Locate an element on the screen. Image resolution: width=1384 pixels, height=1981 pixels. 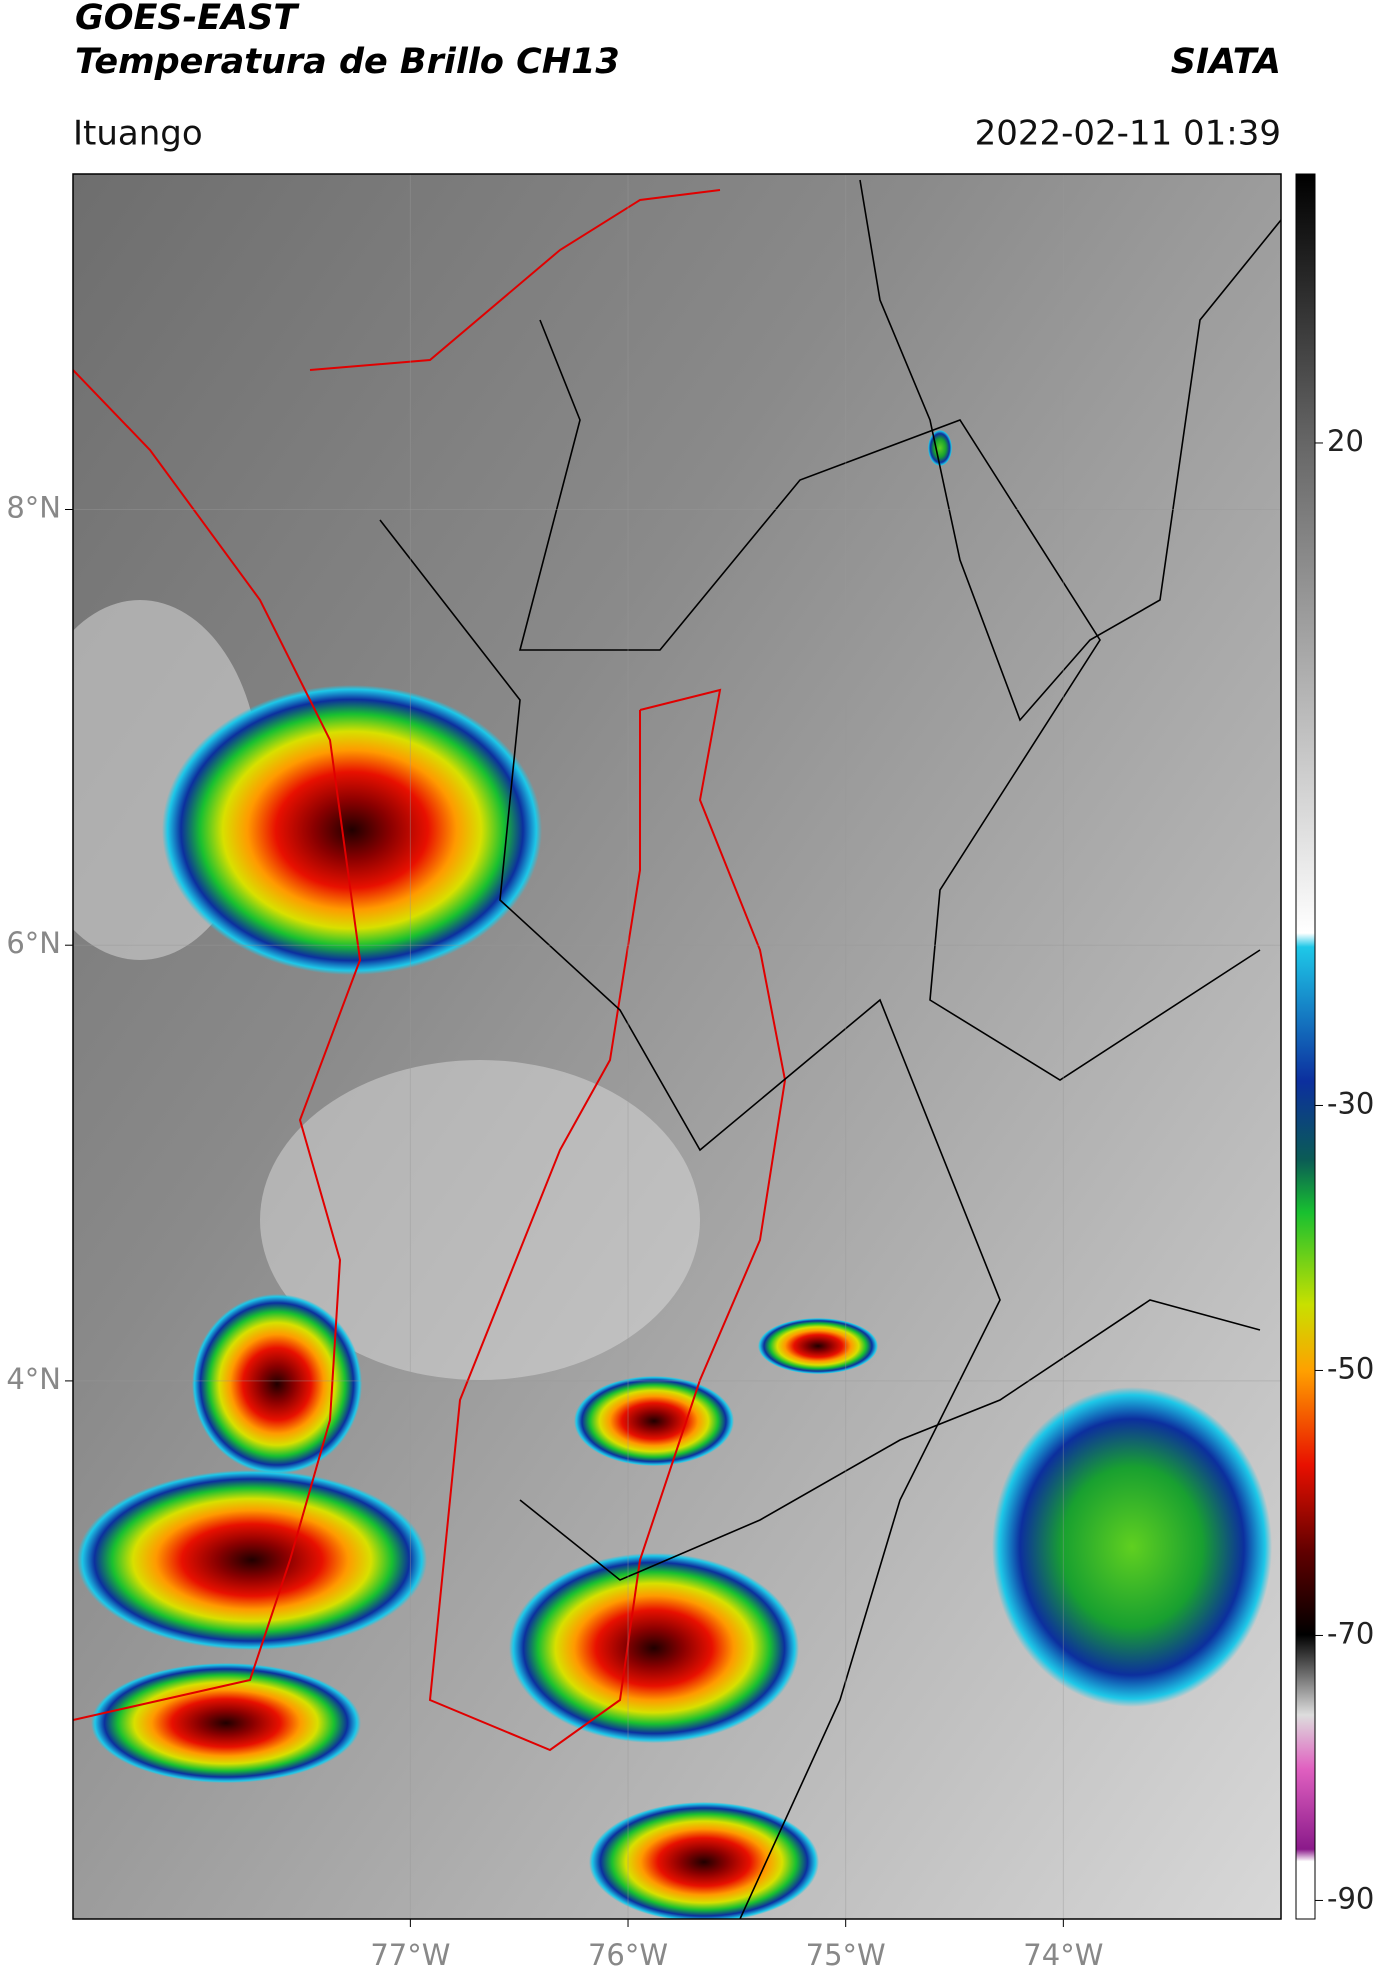
location: Ituango is located at coordinates (138, 134).